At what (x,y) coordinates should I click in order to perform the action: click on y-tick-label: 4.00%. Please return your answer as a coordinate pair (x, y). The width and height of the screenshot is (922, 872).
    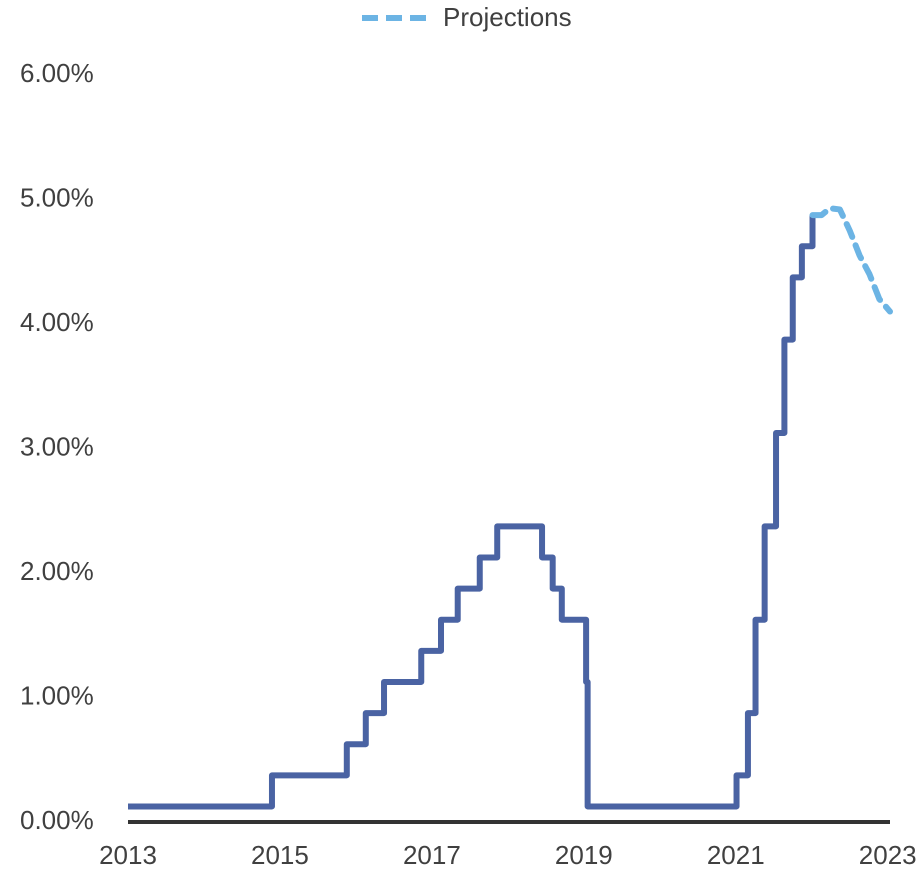
    Looking at the image, I should click on (57, 322).